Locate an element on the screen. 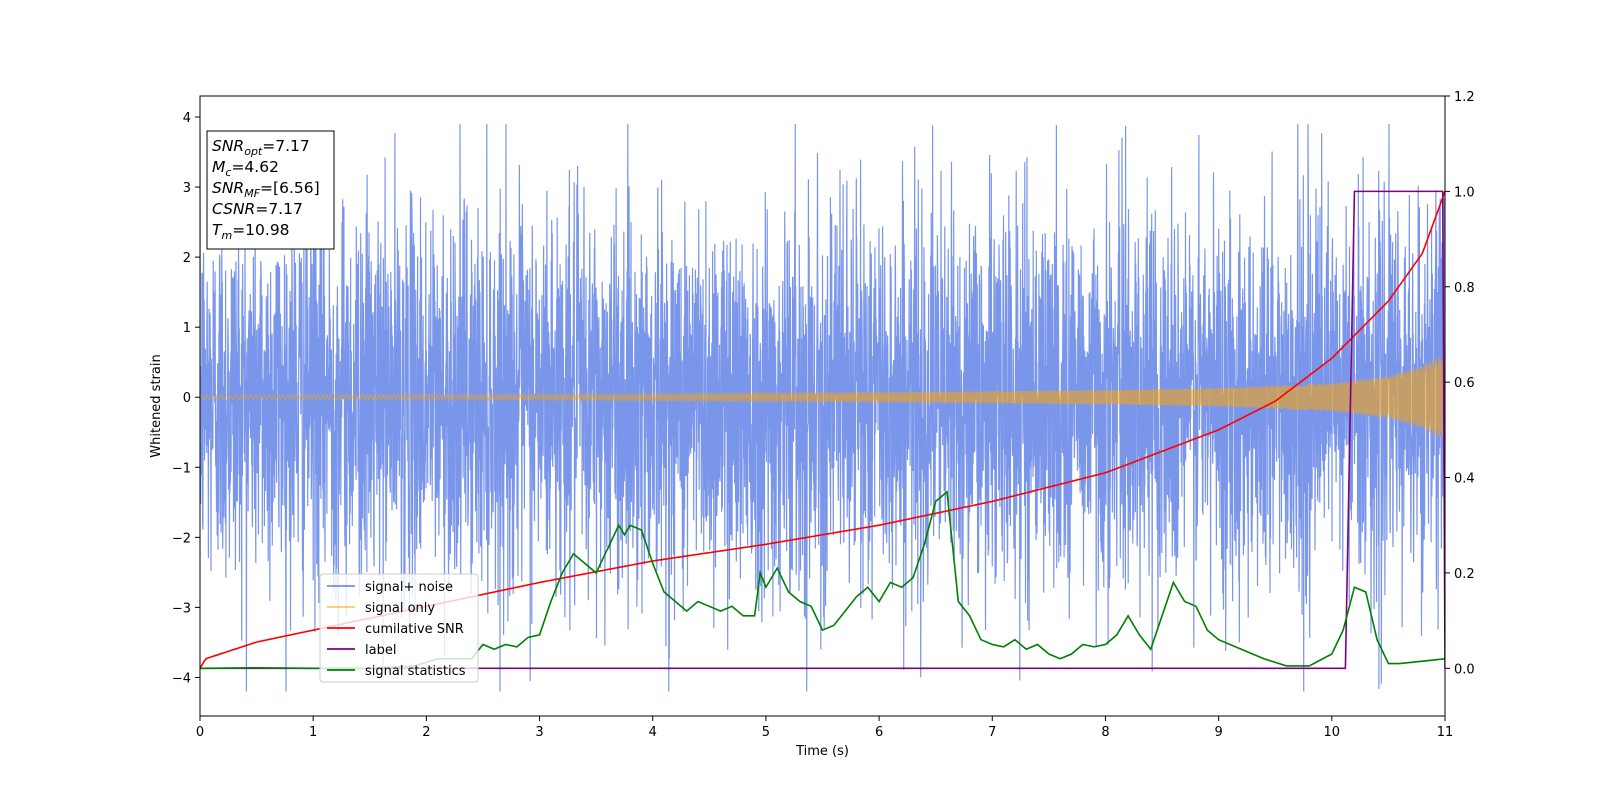 This screenshot has height=800, width=1600. annotation-line: CSNR=7.17 is located at coordinates (257, 209).